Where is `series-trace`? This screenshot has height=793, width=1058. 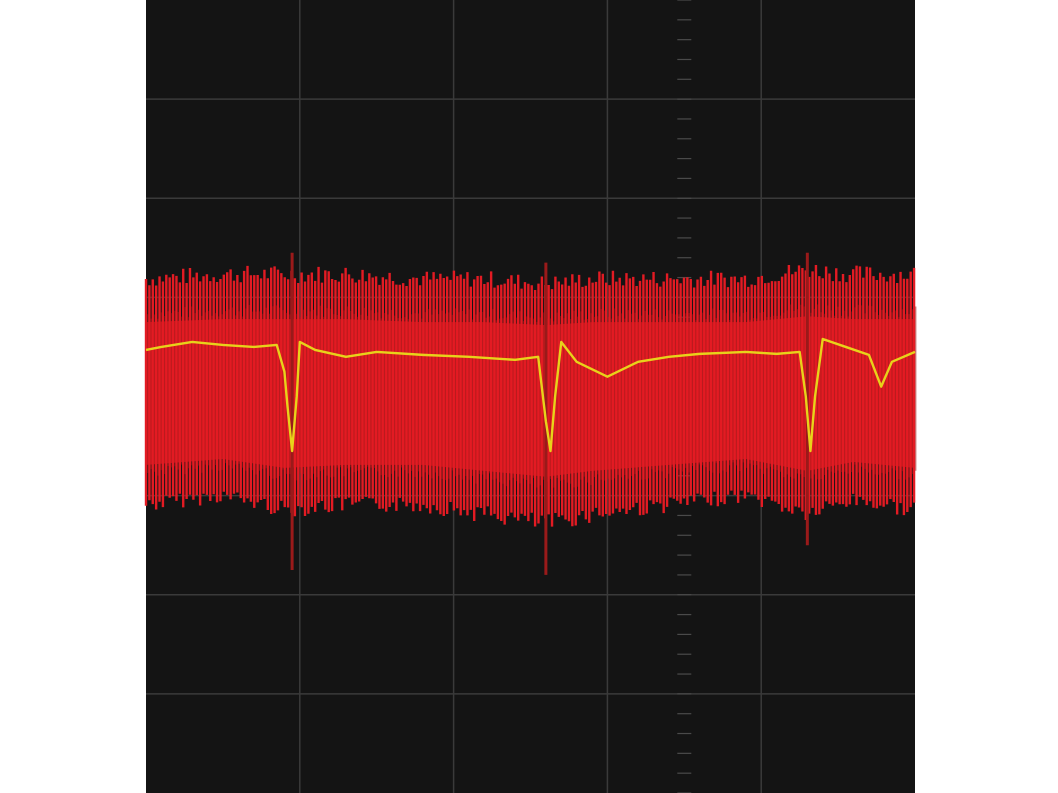 series-trace is located at coordinates (530, 395).